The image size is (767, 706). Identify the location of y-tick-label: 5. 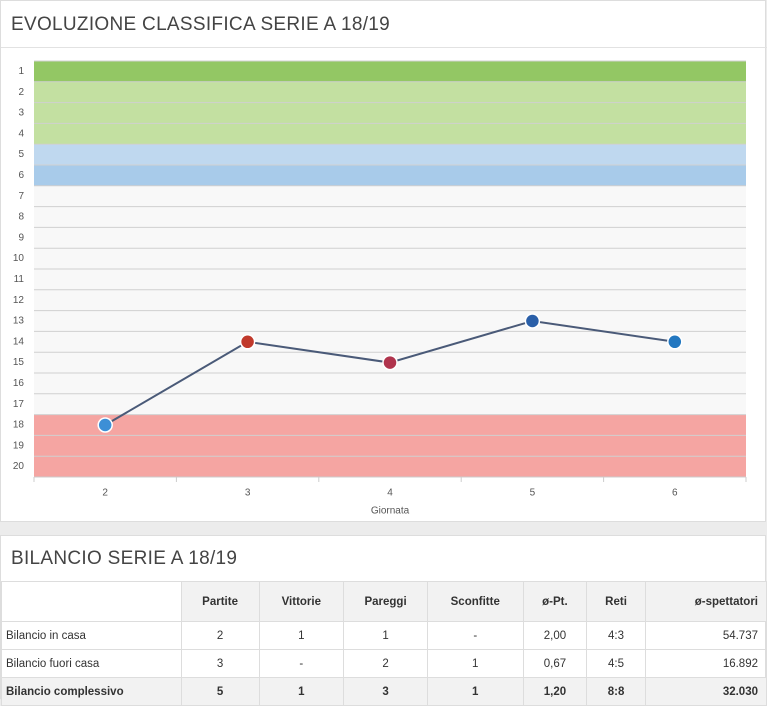
(21, 154).